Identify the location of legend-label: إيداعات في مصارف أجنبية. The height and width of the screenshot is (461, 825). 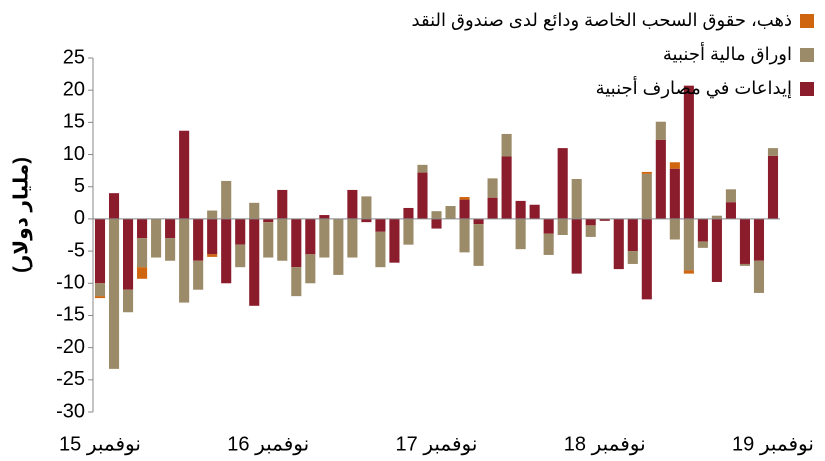
(694, 87).